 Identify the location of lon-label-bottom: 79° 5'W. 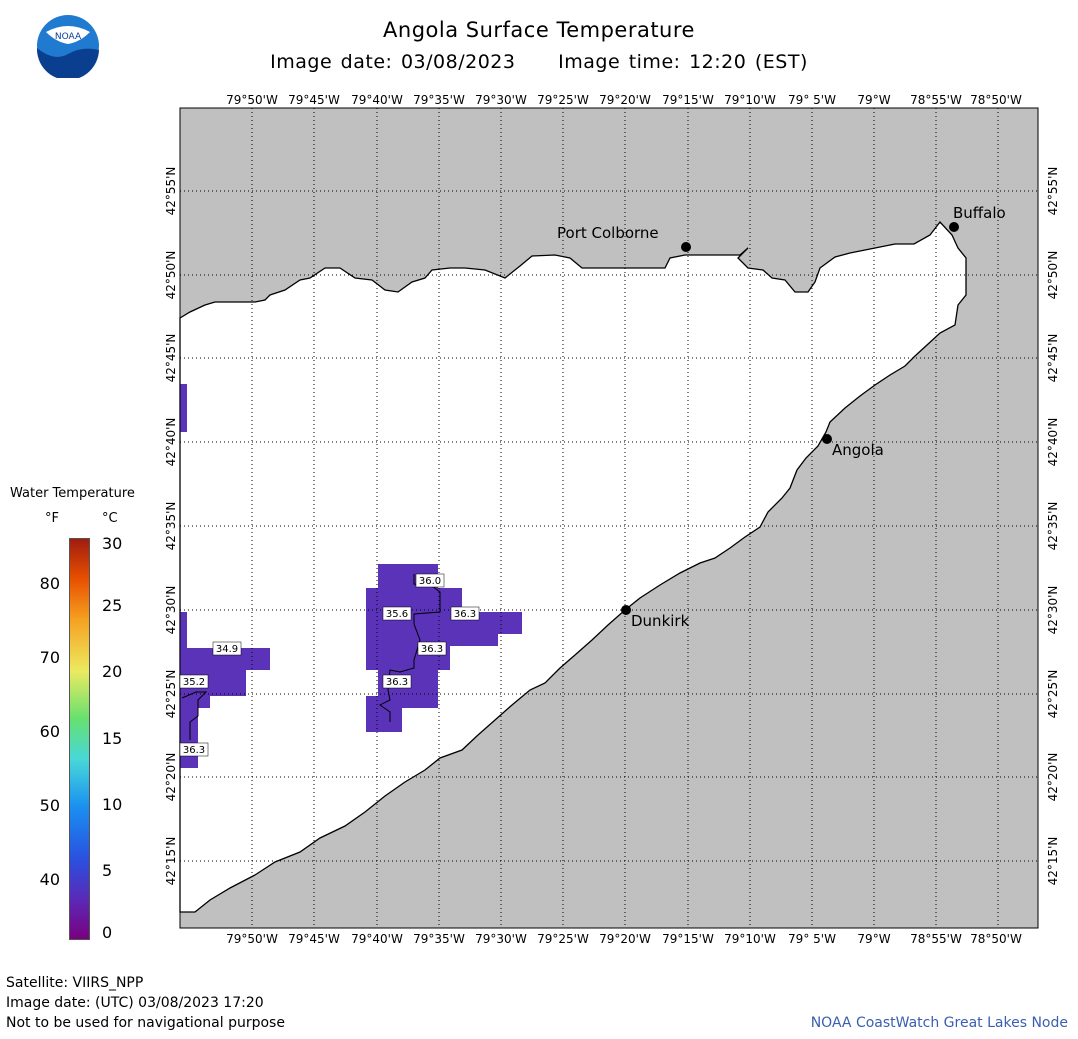
(812, 939).